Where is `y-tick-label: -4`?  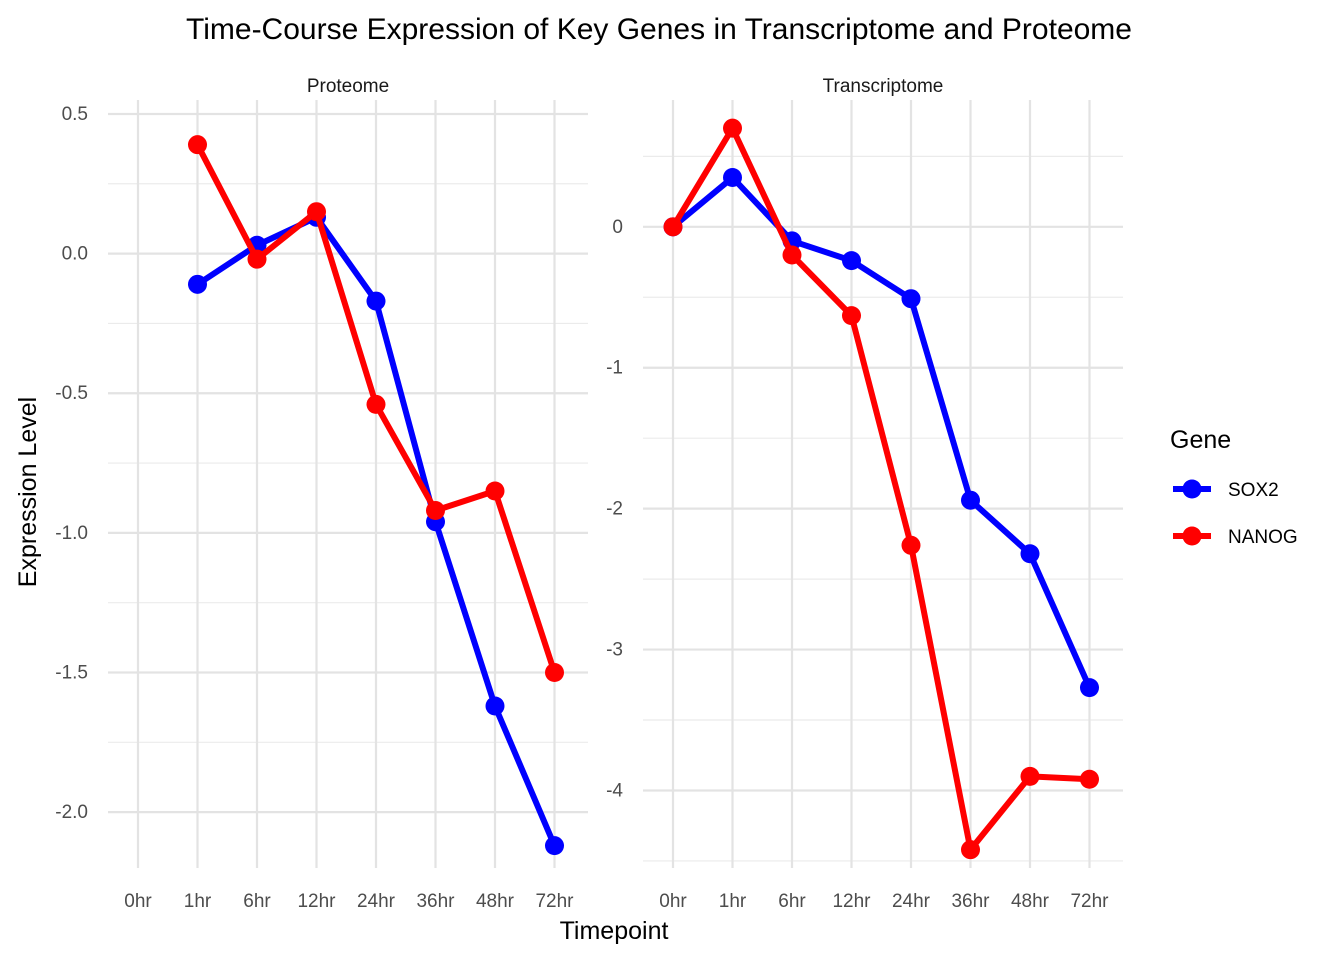 y-tick-label: -4 is located at coordinates (614, 790).